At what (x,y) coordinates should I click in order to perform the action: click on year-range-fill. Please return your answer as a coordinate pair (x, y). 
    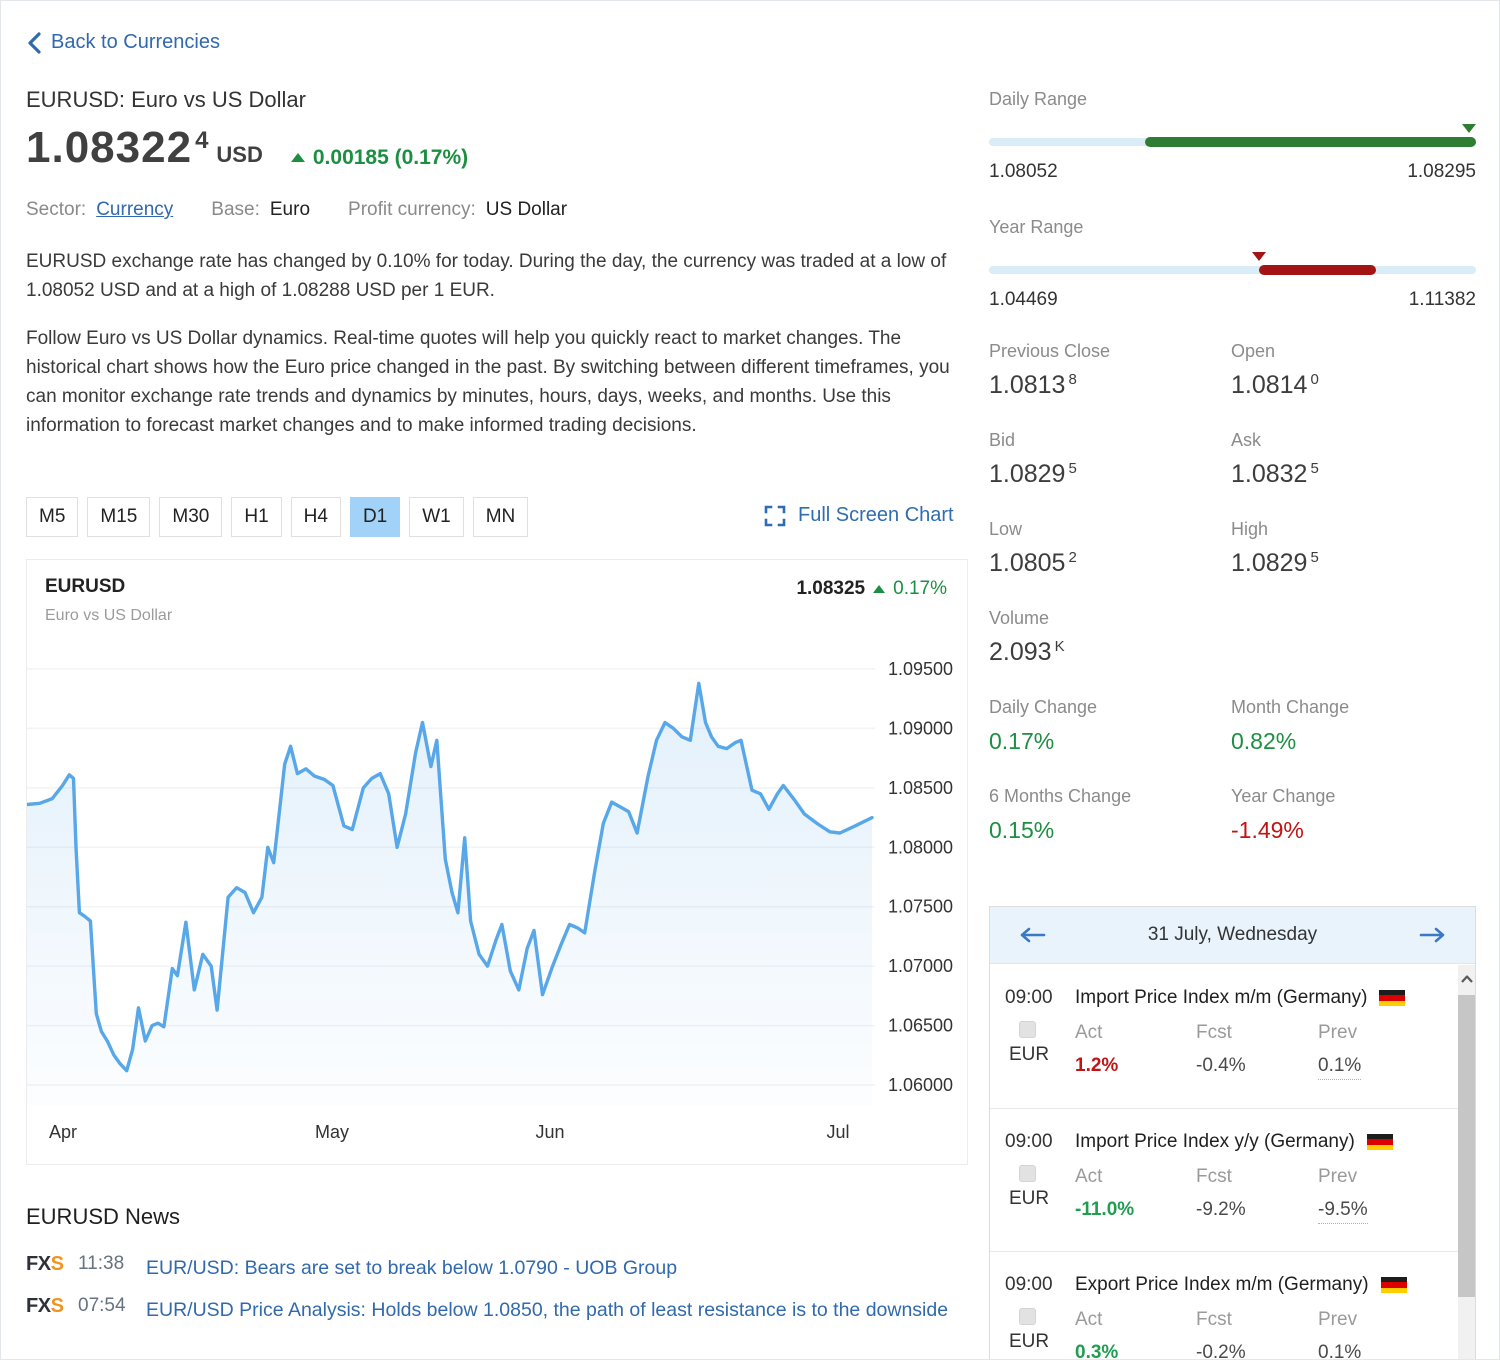
    Looking at the image, I should click on (1318, 270).